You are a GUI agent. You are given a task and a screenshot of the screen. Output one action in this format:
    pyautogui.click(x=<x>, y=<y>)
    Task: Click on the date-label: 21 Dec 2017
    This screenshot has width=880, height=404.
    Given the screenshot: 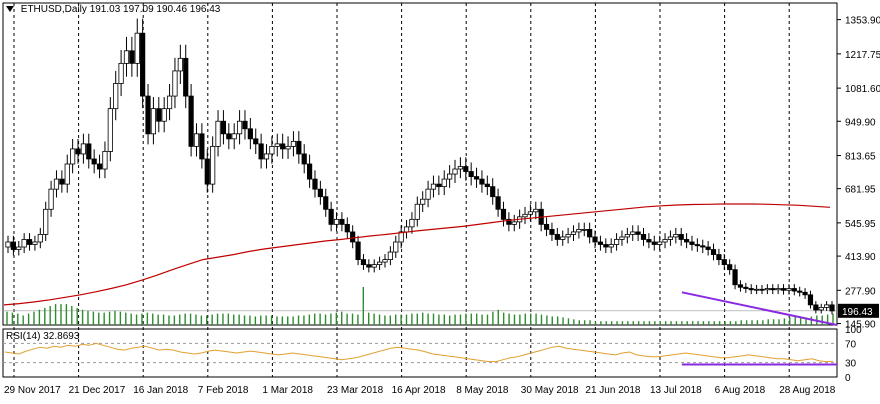 What is the action you would take?
    pyautogui.click(x=97, y=390)
    